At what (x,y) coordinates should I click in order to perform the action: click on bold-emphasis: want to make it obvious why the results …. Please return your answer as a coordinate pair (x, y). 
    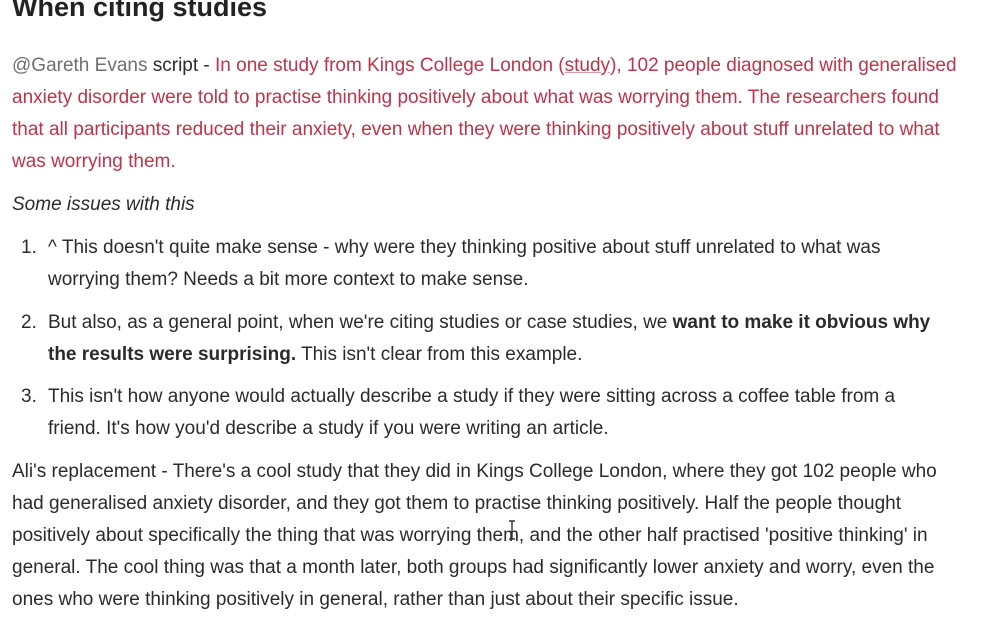
    Looking at the image, I should click on (489, 338).